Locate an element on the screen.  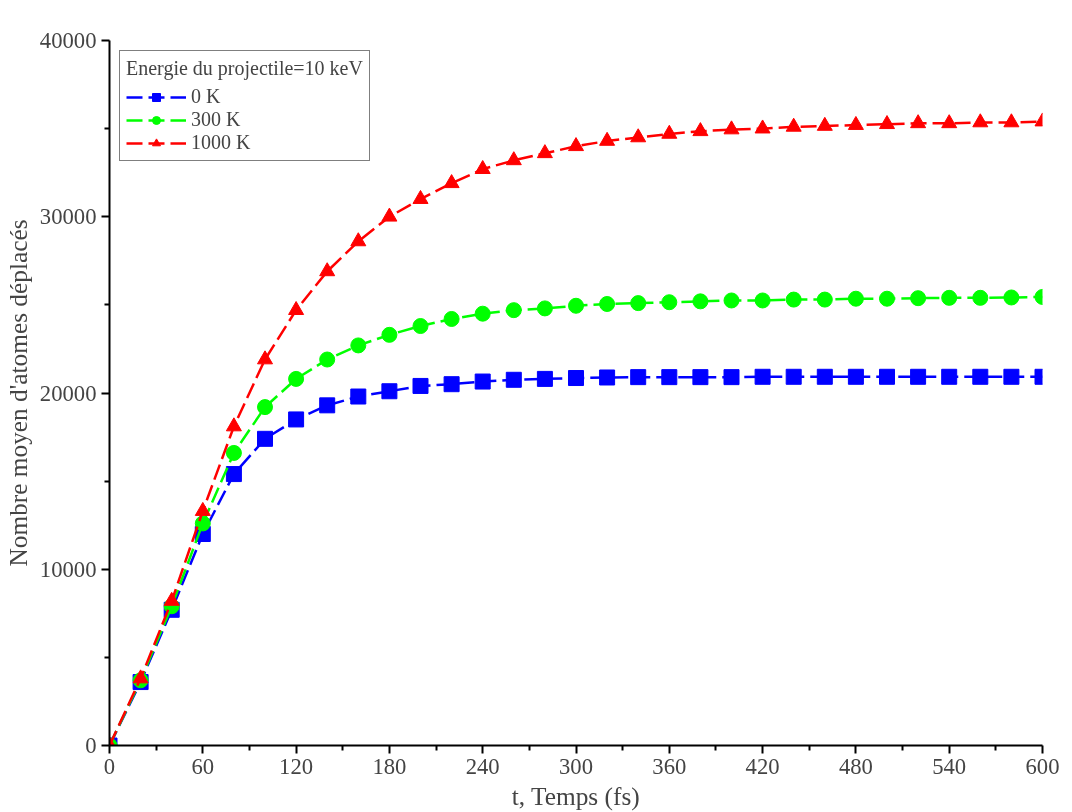
legend-title: Energie du projectile=10 keV is located at coordinates (244, 68).